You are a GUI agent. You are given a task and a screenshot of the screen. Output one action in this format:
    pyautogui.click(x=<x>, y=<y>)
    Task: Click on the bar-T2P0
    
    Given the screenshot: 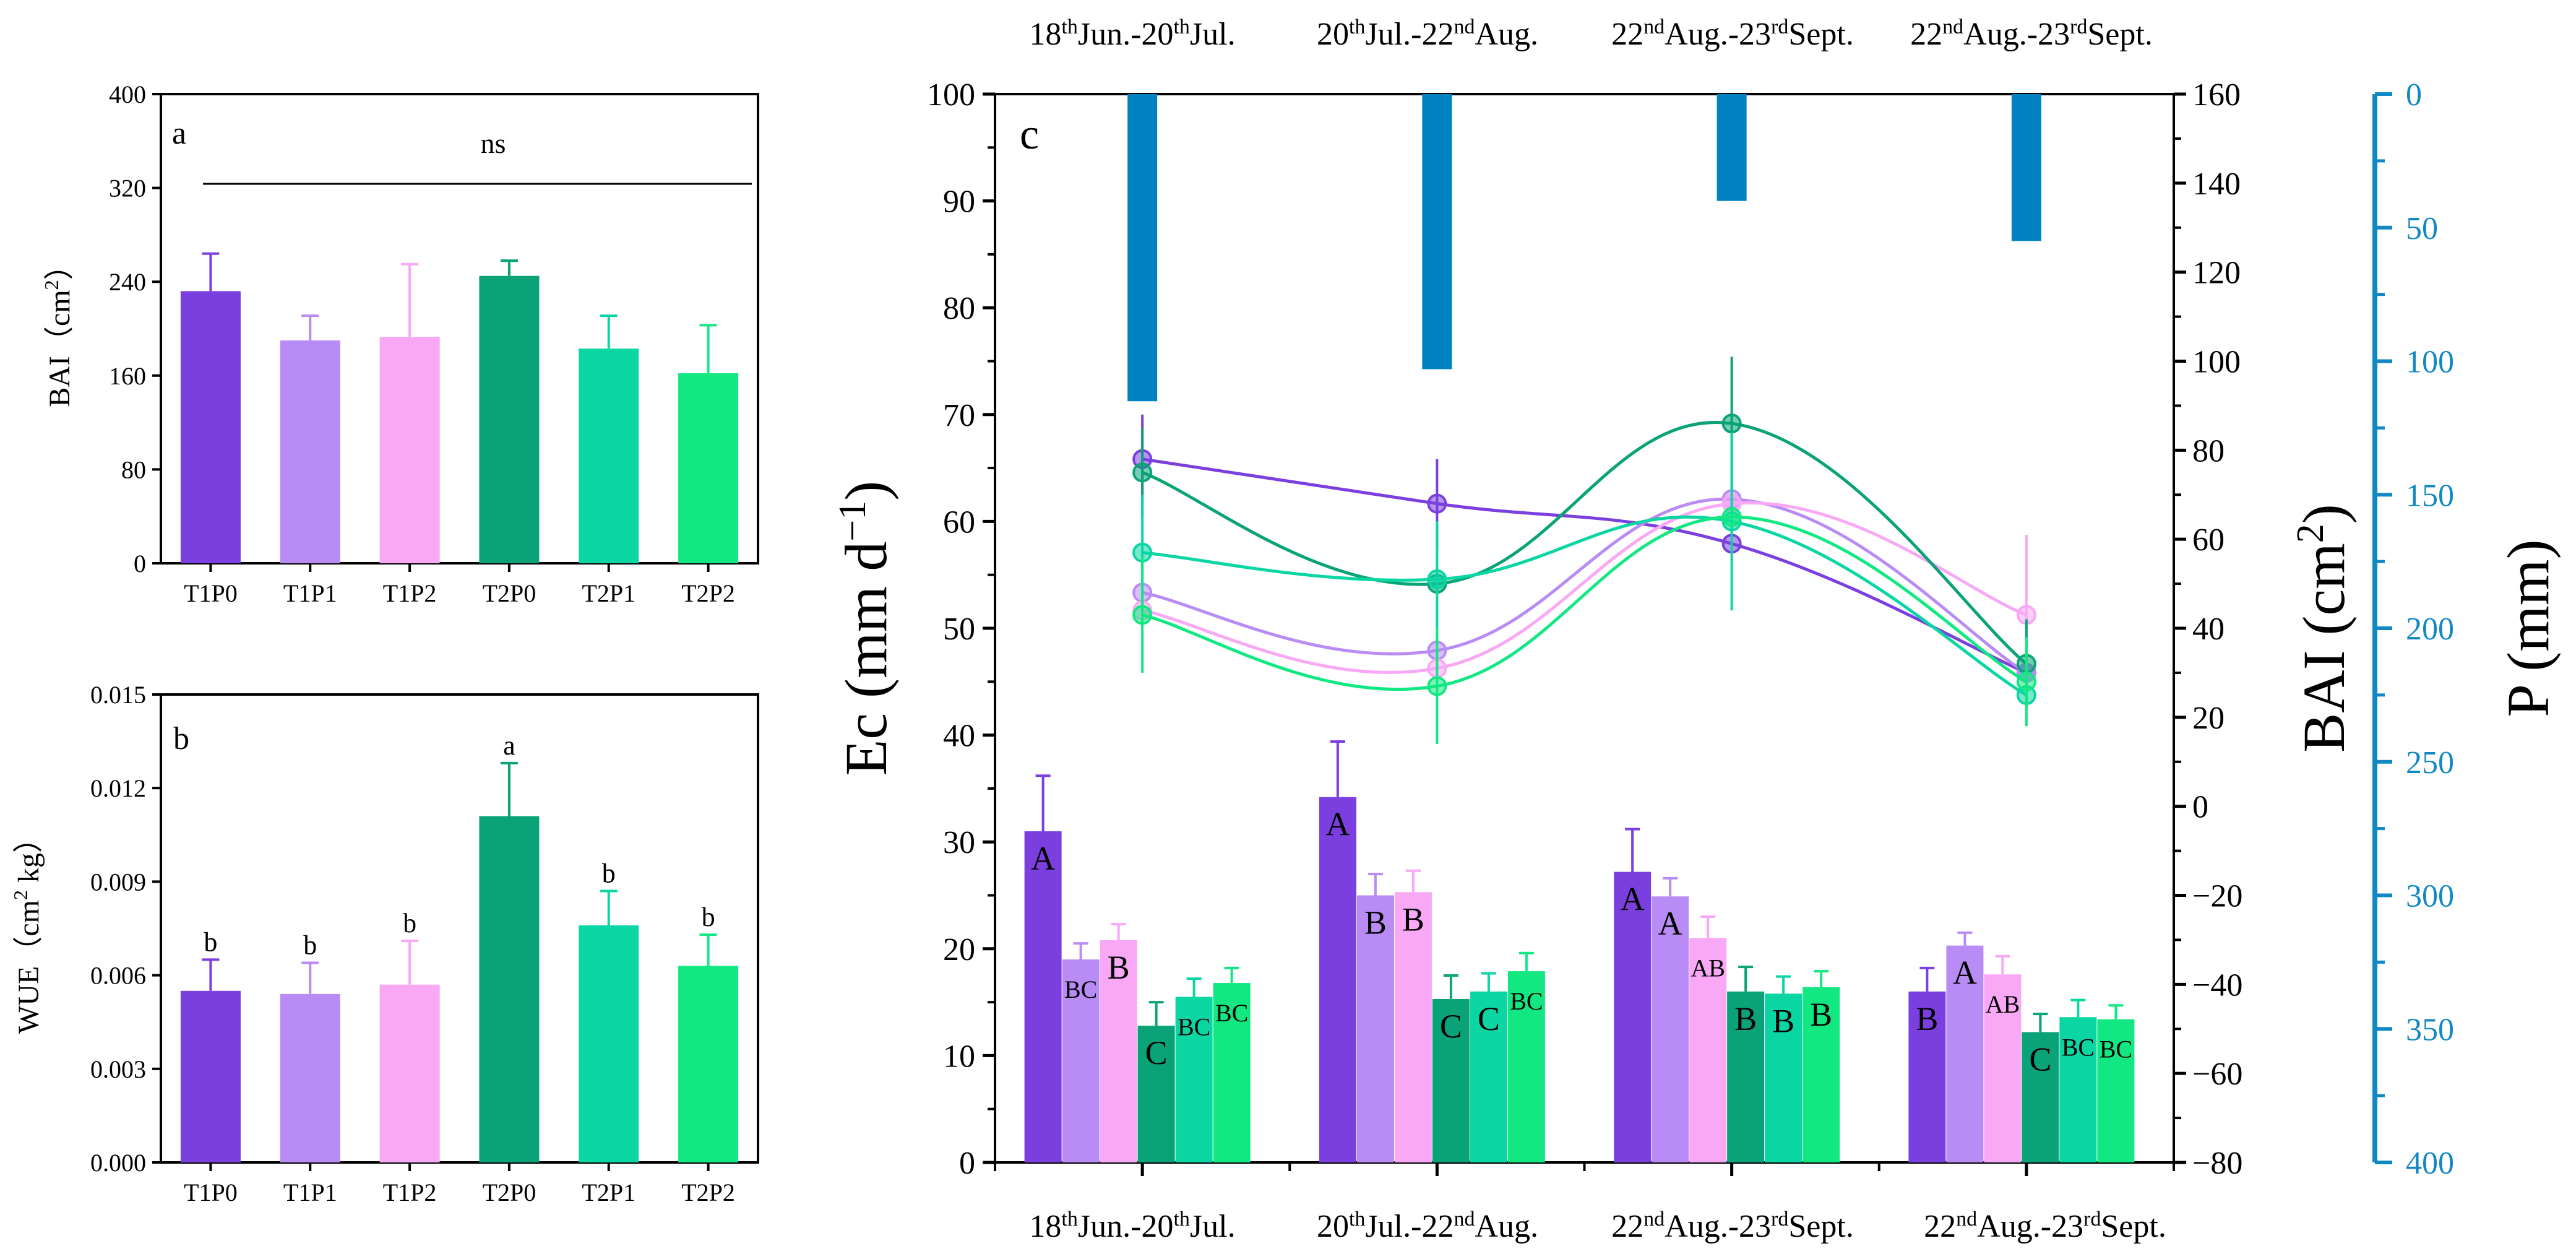 What is the action you would take?
    pyautogui.click(x=509, y=989)
    